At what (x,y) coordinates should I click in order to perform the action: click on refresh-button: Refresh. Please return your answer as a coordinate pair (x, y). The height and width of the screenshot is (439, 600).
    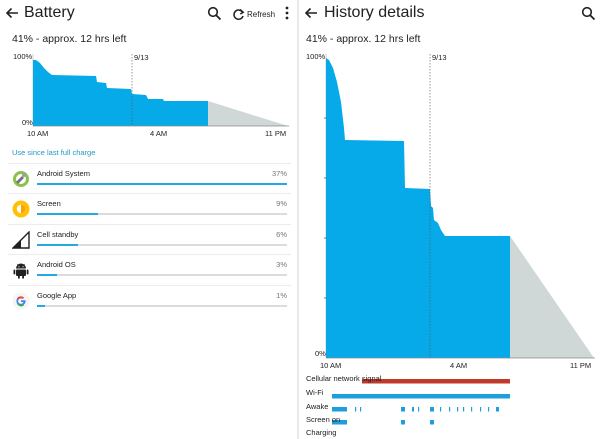
    Looking at the image, I should click on (253, 14).